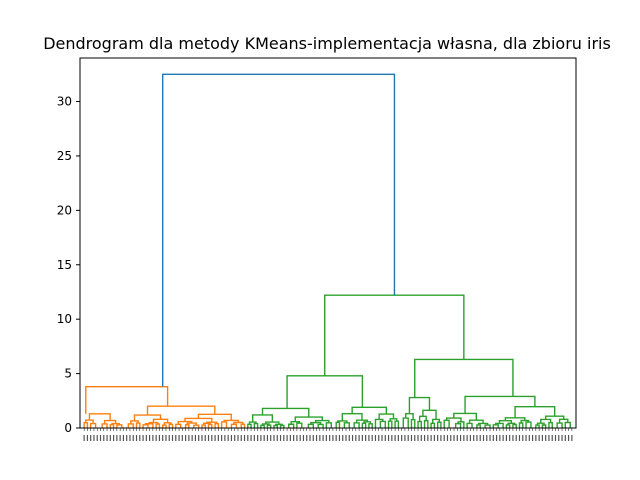 This screenshot has width=640, height=480. I want to click on y-tick-label: 5, so click(68, 374).